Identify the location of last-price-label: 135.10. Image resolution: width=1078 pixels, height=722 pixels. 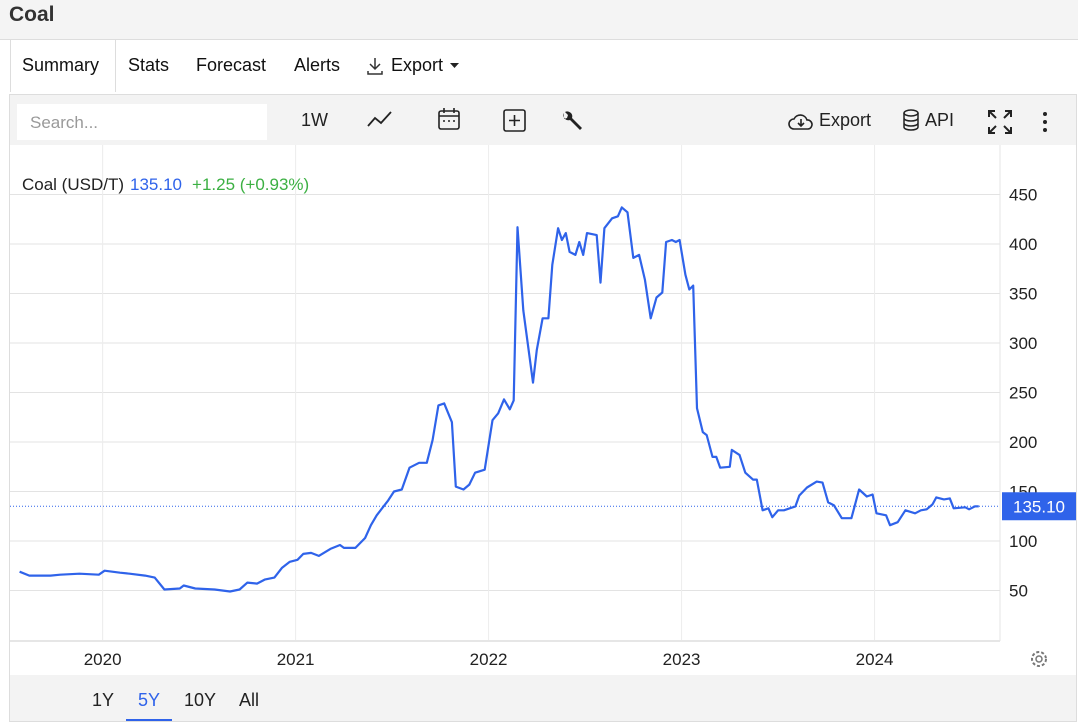
(1039, 506).